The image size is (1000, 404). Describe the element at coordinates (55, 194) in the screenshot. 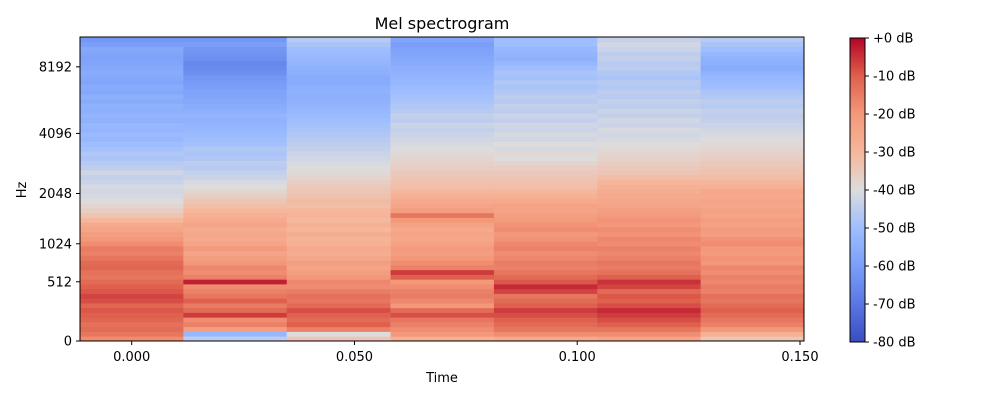

I see `y-tick-label: 2048` at that location.